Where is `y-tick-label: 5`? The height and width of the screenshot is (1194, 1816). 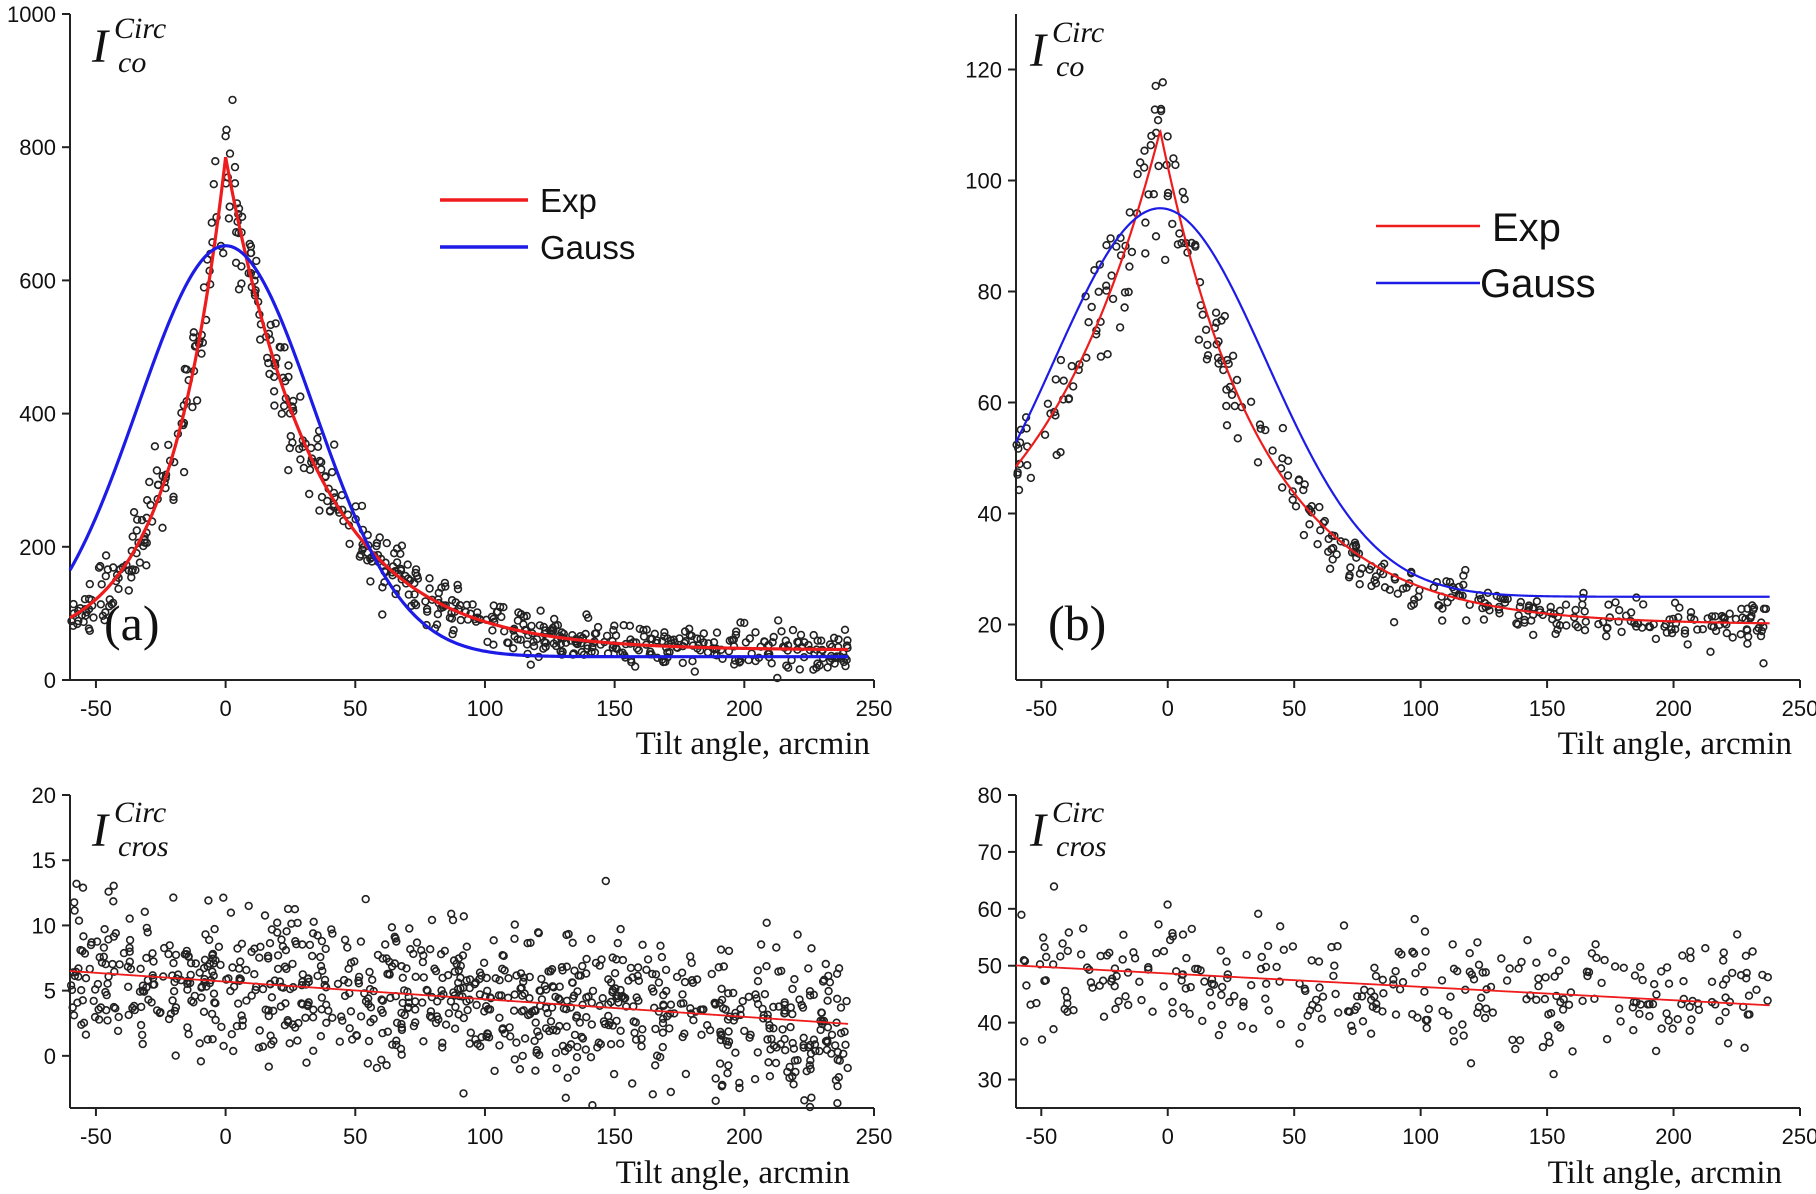 y-tick-label: 5 is located at coordinates (50, 991).